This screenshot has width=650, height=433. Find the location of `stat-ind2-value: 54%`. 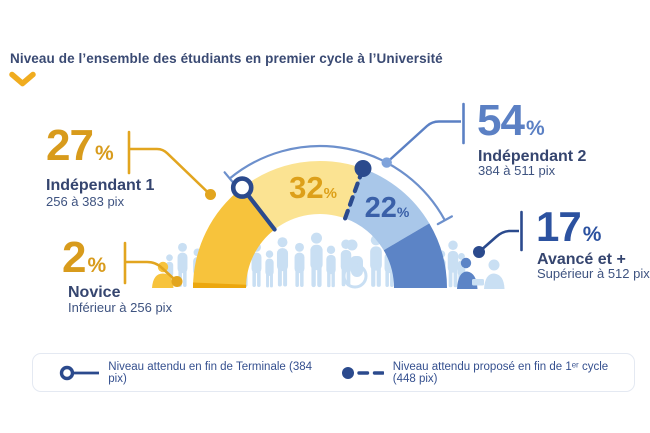

stat-ind2-value: 54% is located at coordinates (511, 121).